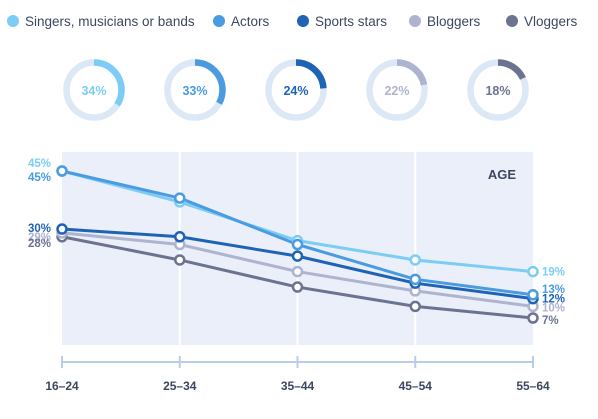 This screenshot has width=598, height=419. I want to click on start-data-label: 30%, so click(39, 229).